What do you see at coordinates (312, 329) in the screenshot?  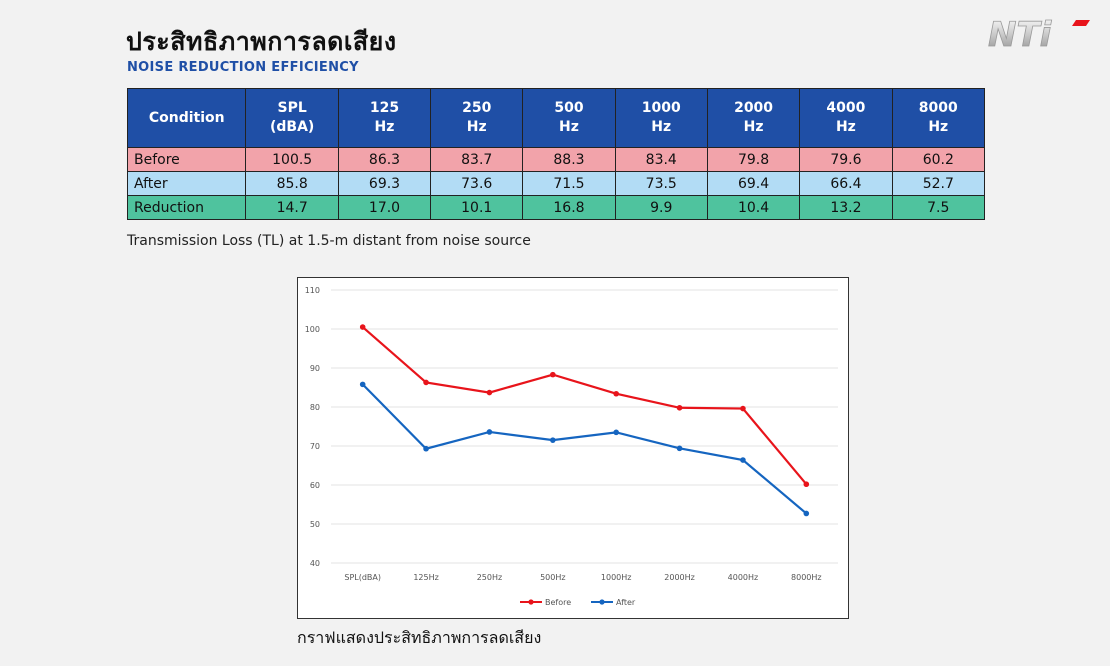 I see `y-tick-label: 100` at bounding box center [312, 329].